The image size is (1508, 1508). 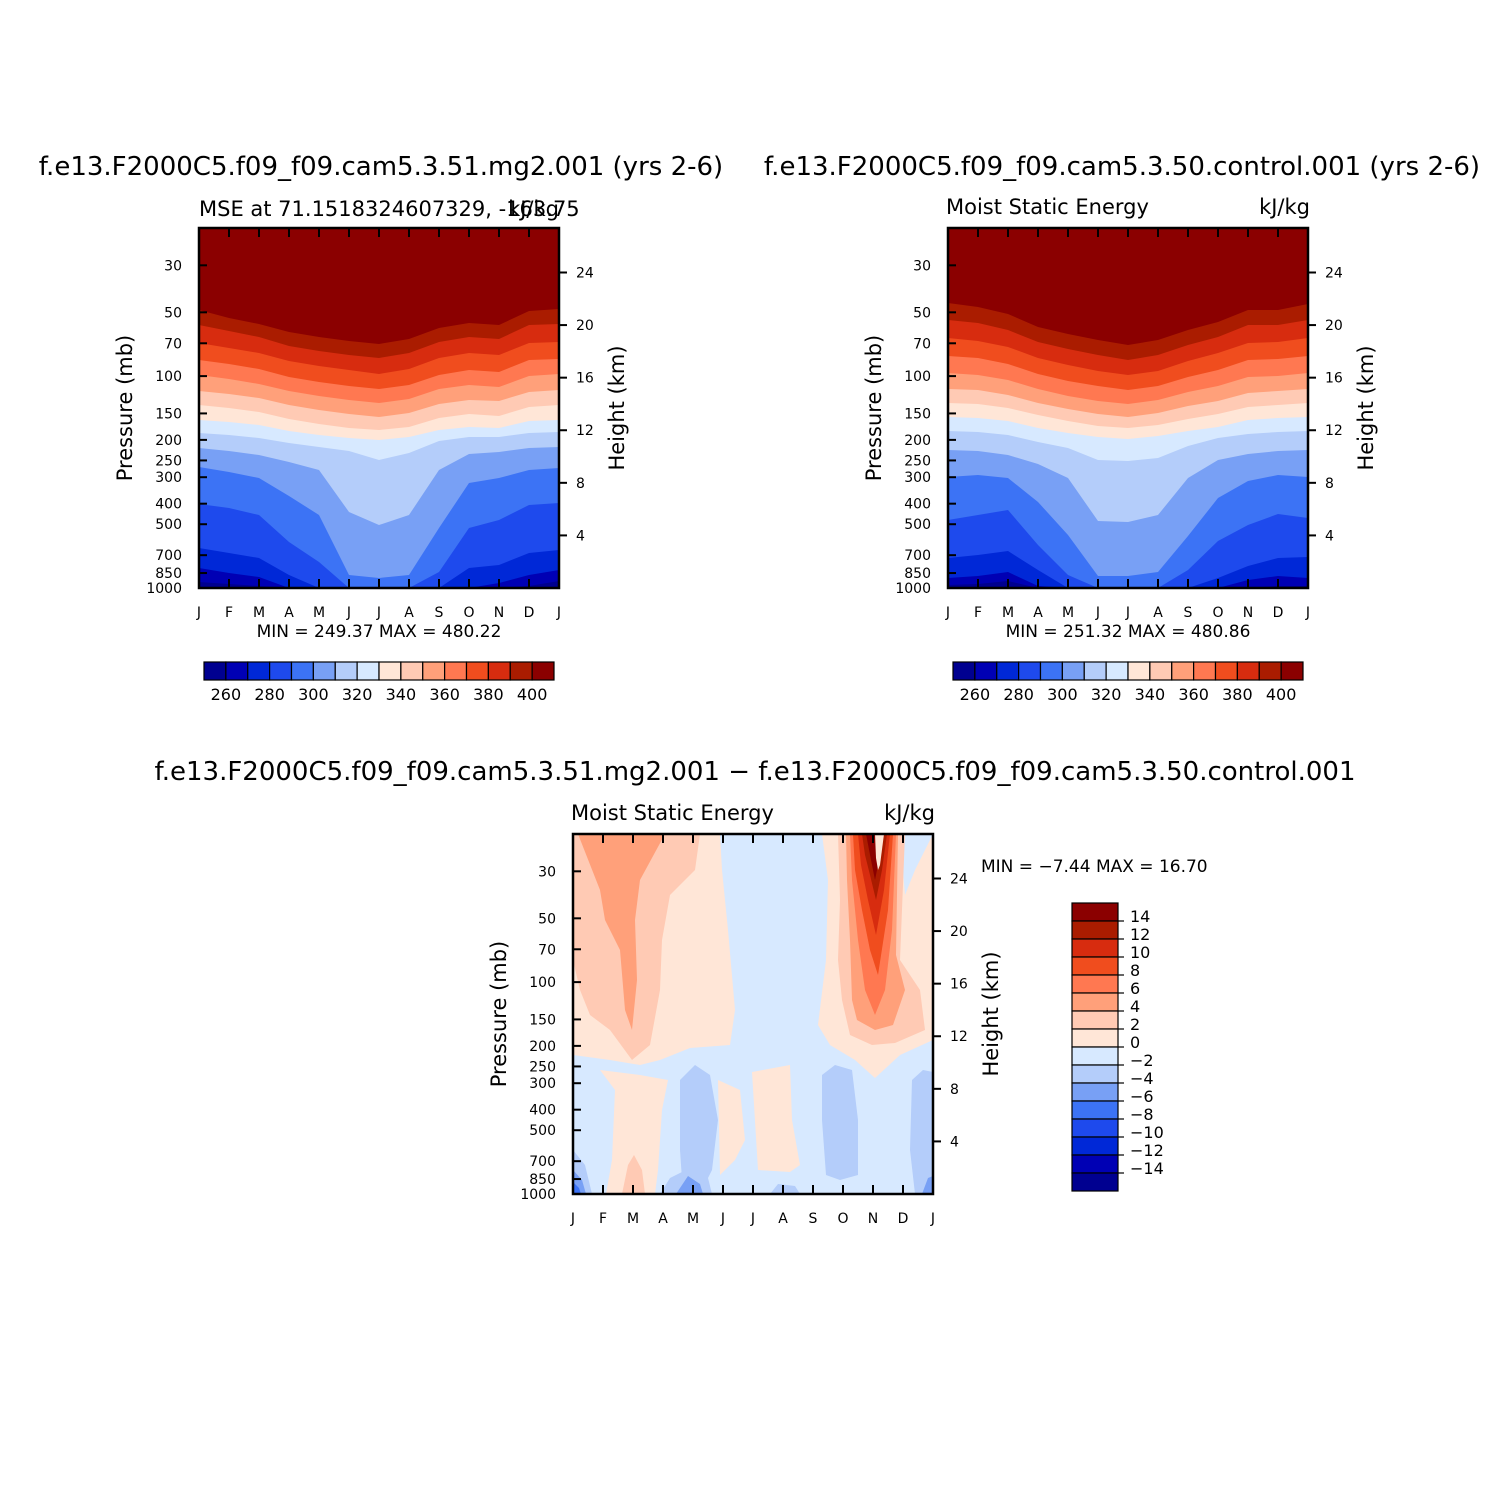 I want to click on x-tick-label: F, so click(x=229, y=613).